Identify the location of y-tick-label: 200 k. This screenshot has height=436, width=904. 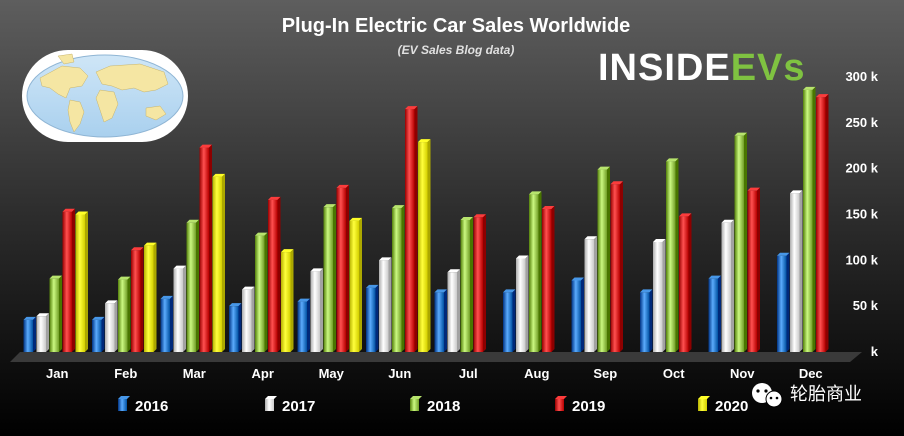
(861, 168).